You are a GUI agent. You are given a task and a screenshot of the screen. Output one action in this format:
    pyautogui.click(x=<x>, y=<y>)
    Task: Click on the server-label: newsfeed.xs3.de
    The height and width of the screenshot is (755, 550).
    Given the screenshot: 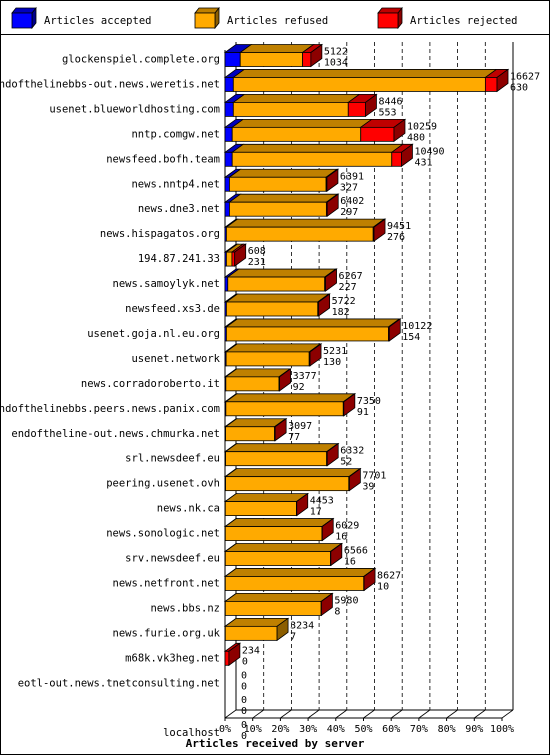 What is the action you would take?
    pyautogui.click(x=172, y=309)
    